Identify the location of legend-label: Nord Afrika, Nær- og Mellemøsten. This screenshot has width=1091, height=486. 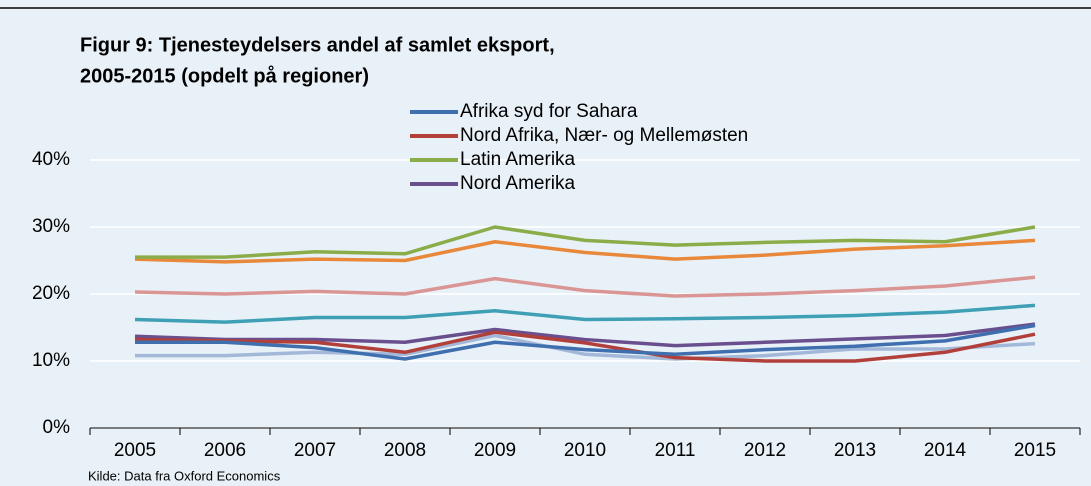
(604, 135).